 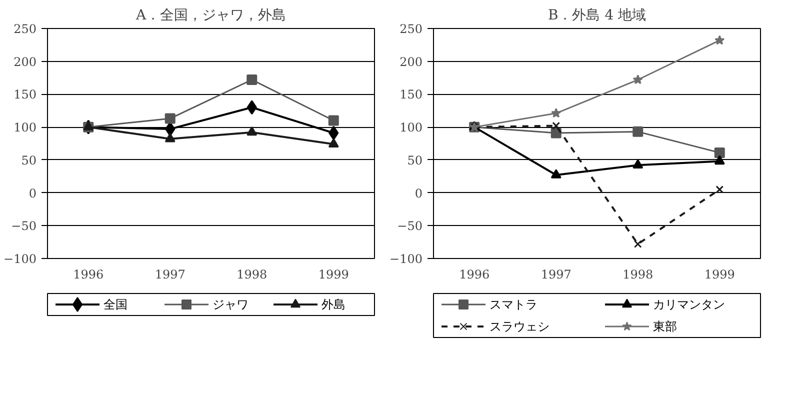 What do you see at coordinates (689, 305) in the screenshot?
I see `legend-label: カリマンタン` at bounding box center [689, 305].